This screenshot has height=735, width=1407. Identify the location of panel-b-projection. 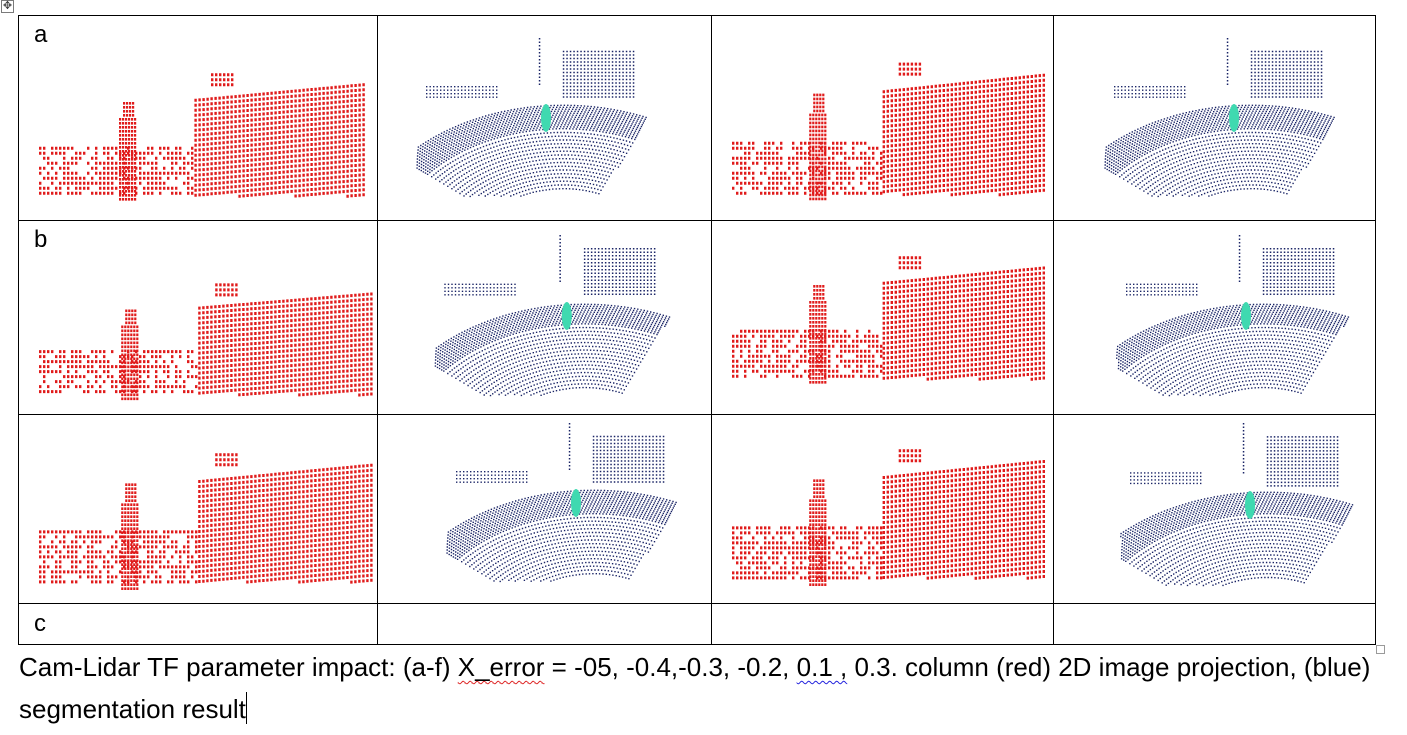
(889, 128).